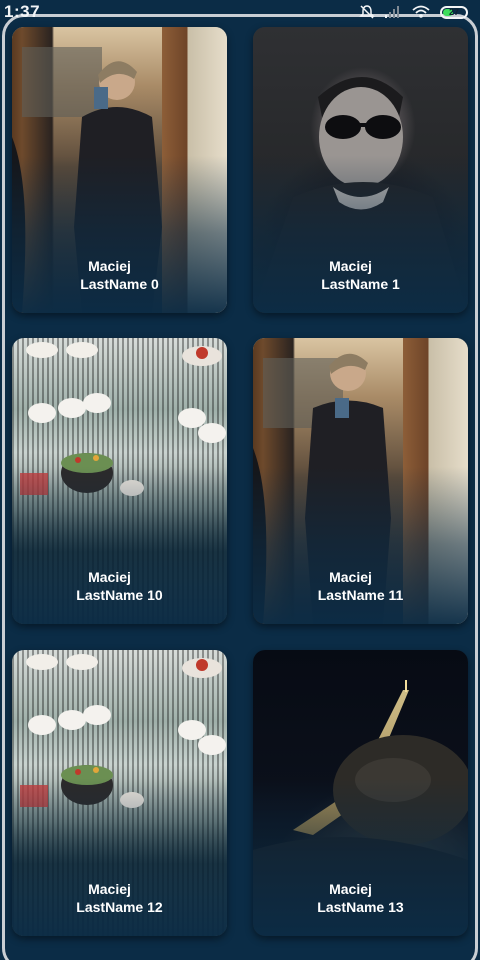  What do you see at coordinates (119, 595) in the screenshot?
I see `last-name: LastName 10` at bounding box center [119, 595].